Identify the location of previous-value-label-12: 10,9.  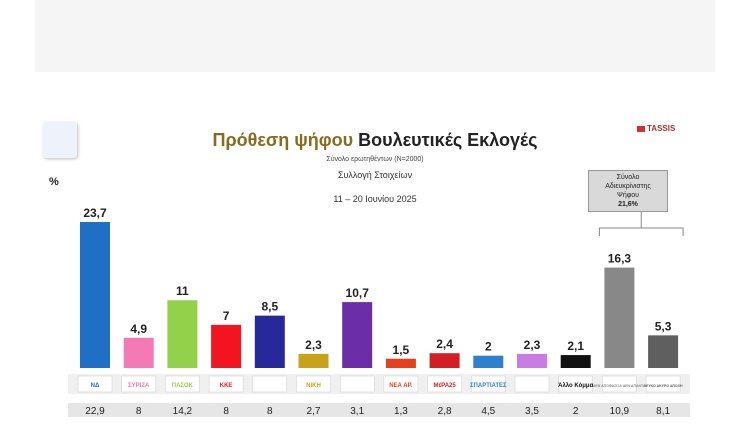
(620, 411).